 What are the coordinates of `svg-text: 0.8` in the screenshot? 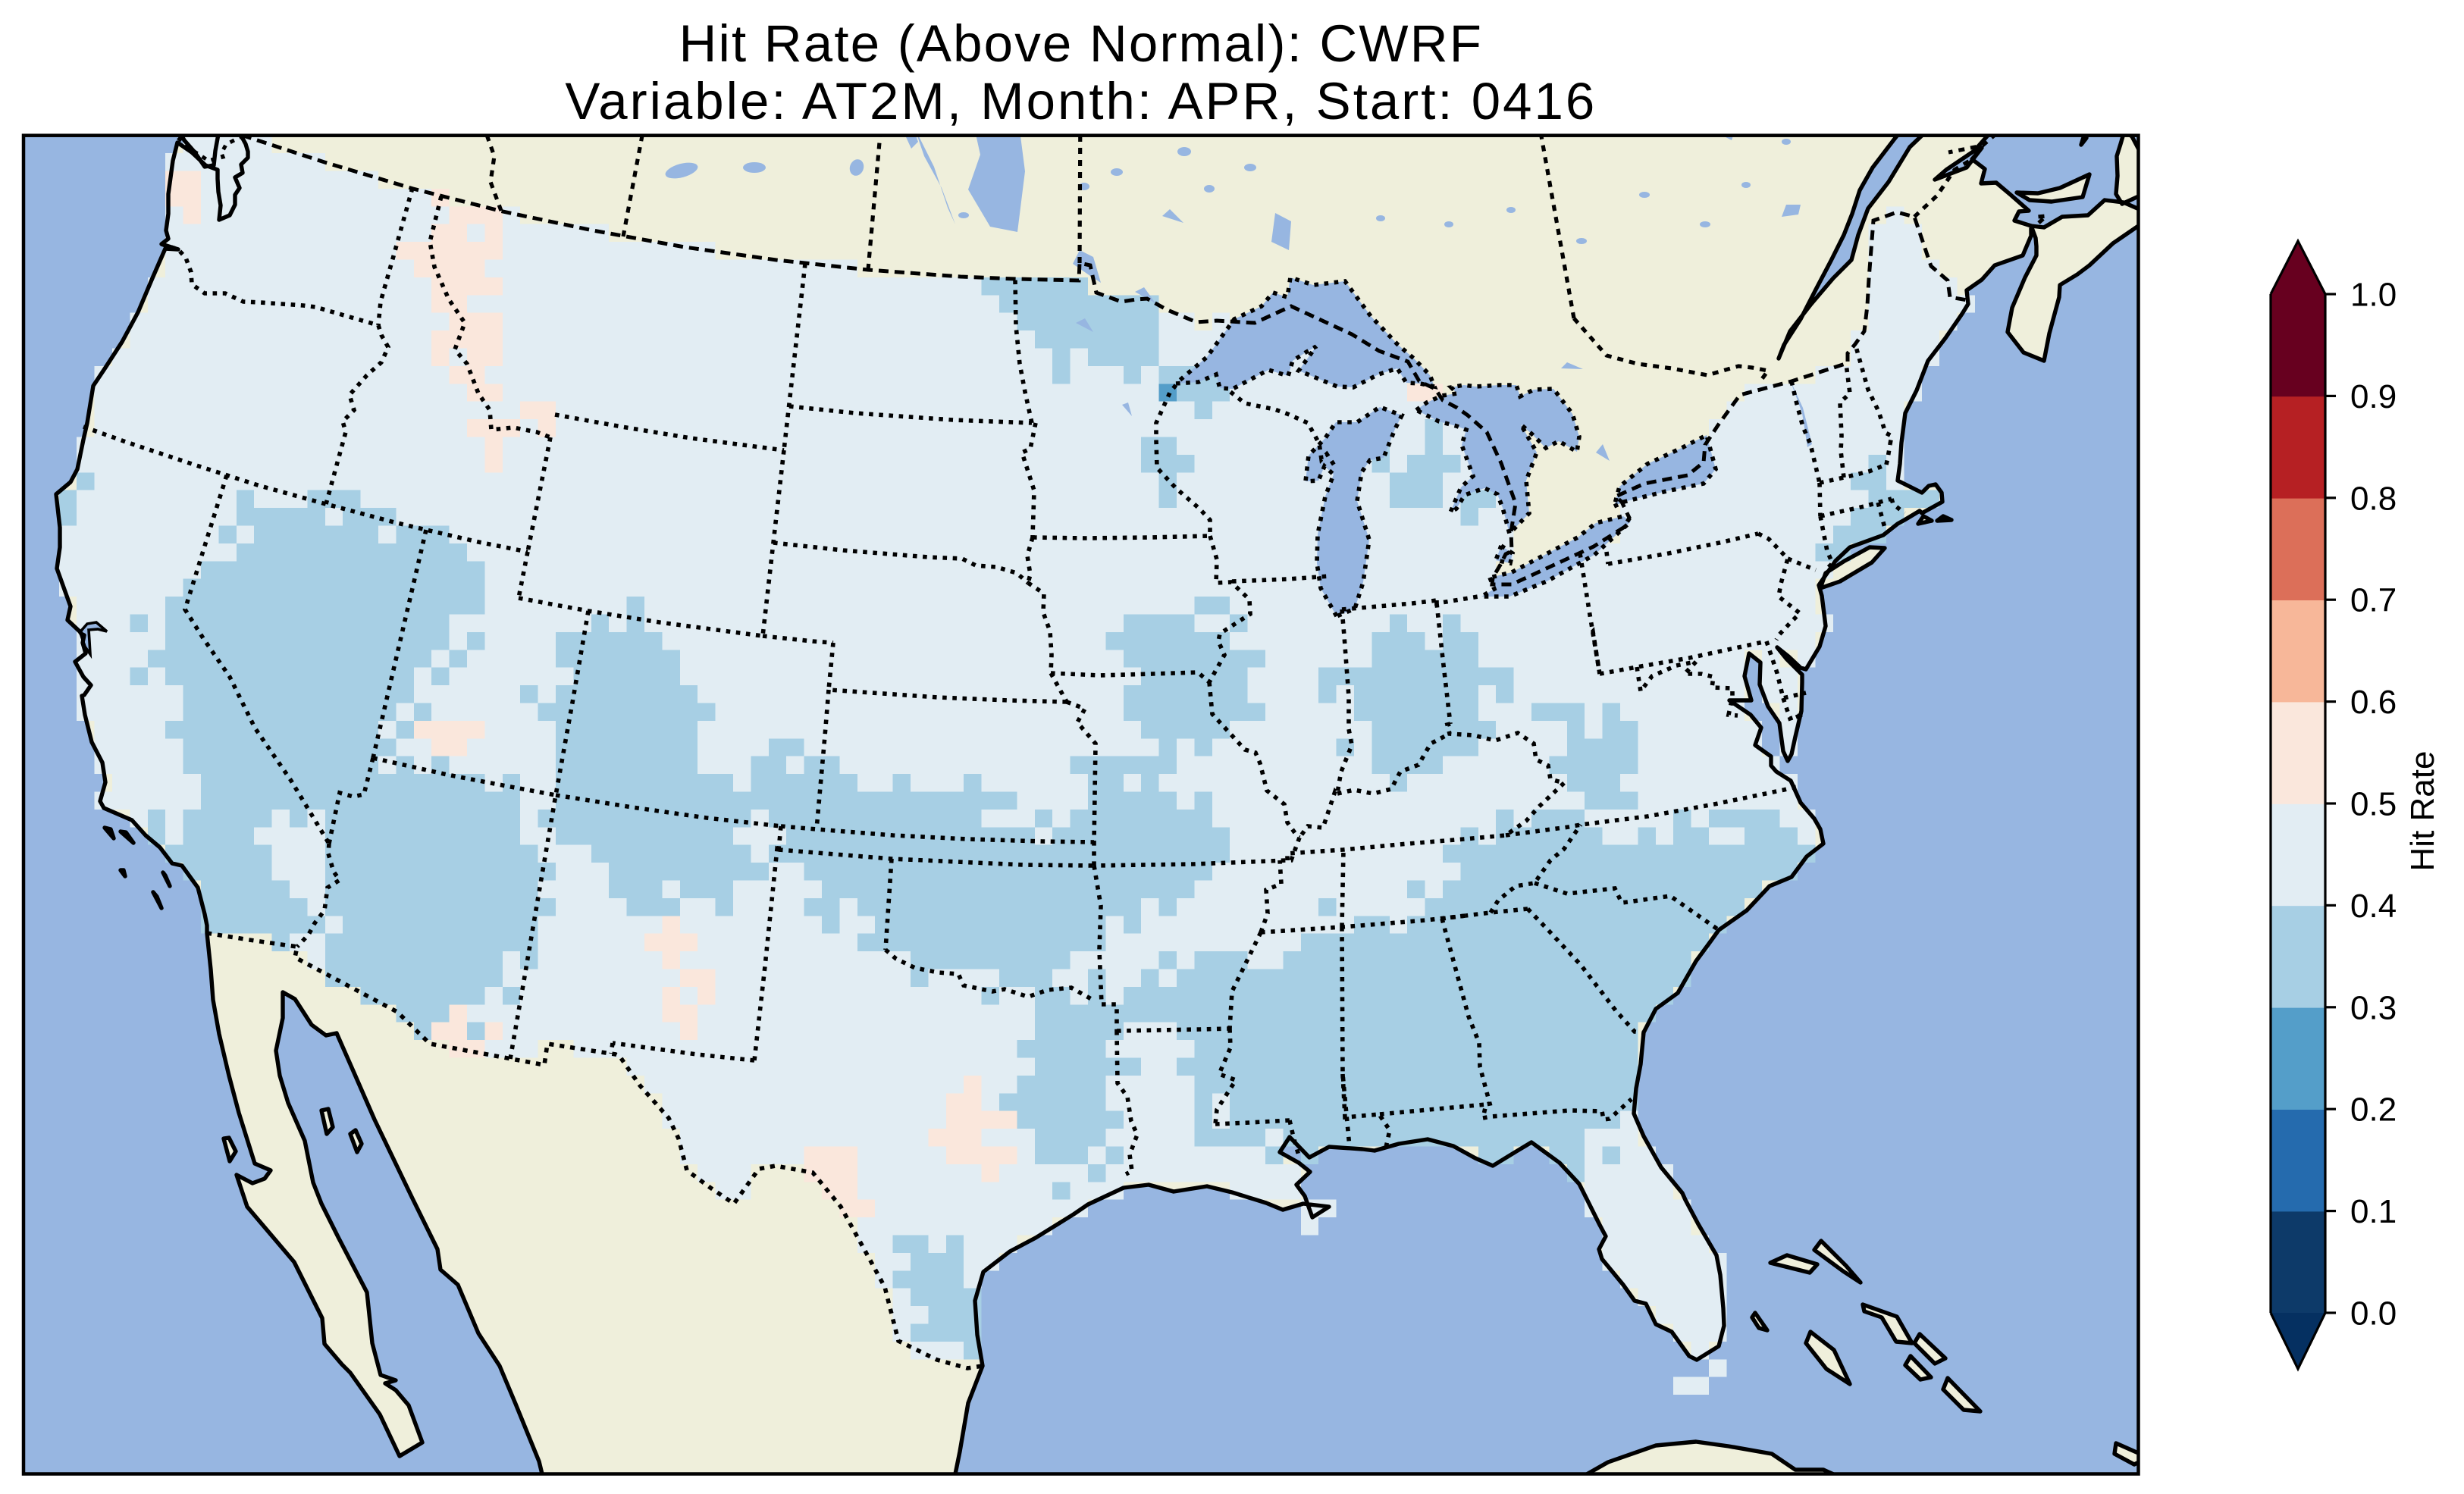 It's located at (2374, 498).